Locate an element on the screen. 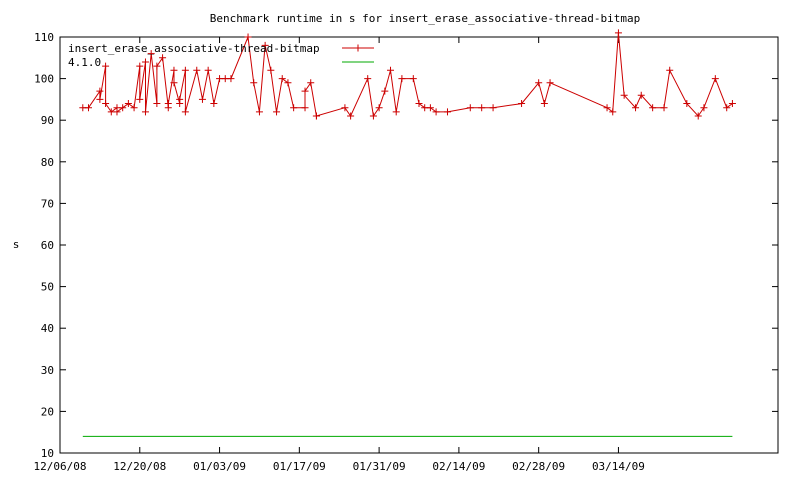 This screenshot has height=480, width=800. y-tick-label: 60 is located at coordinates (47, 245).